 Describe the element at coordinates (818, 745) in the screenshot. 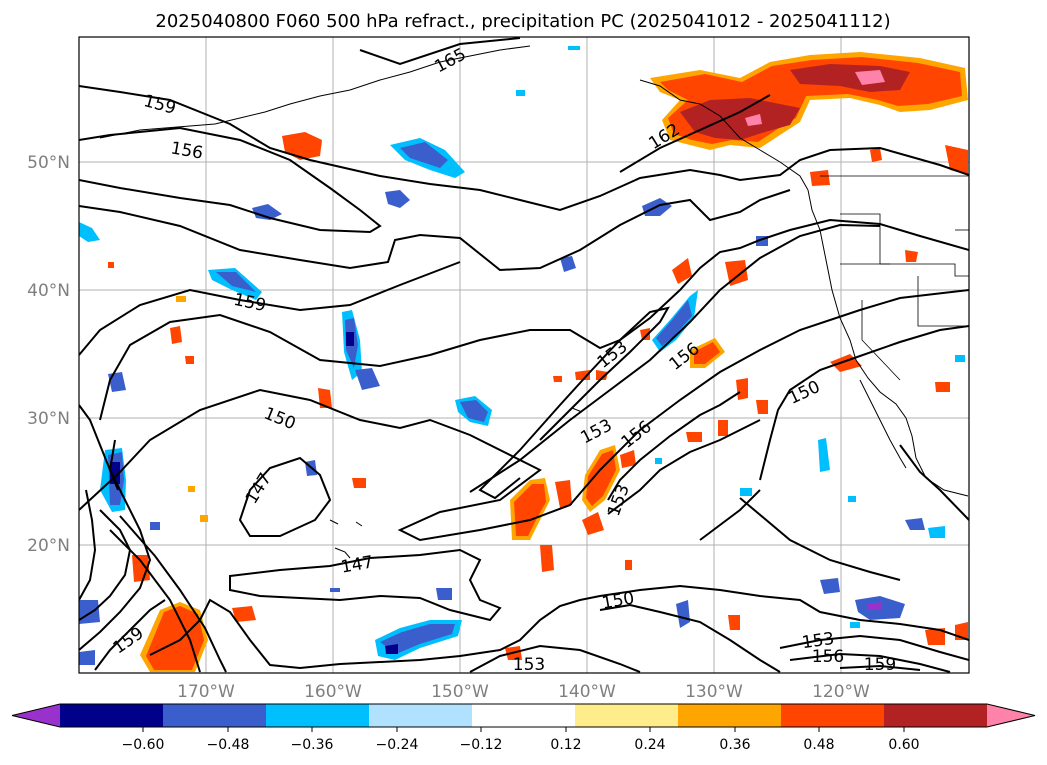

I see `colorbar-tick-label: 0.48` at that location.